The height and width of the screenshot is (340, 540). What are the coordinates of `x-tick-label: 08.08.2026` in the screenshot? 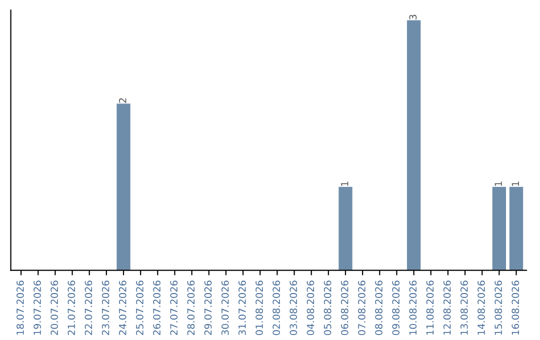 It's located at (378, 308).